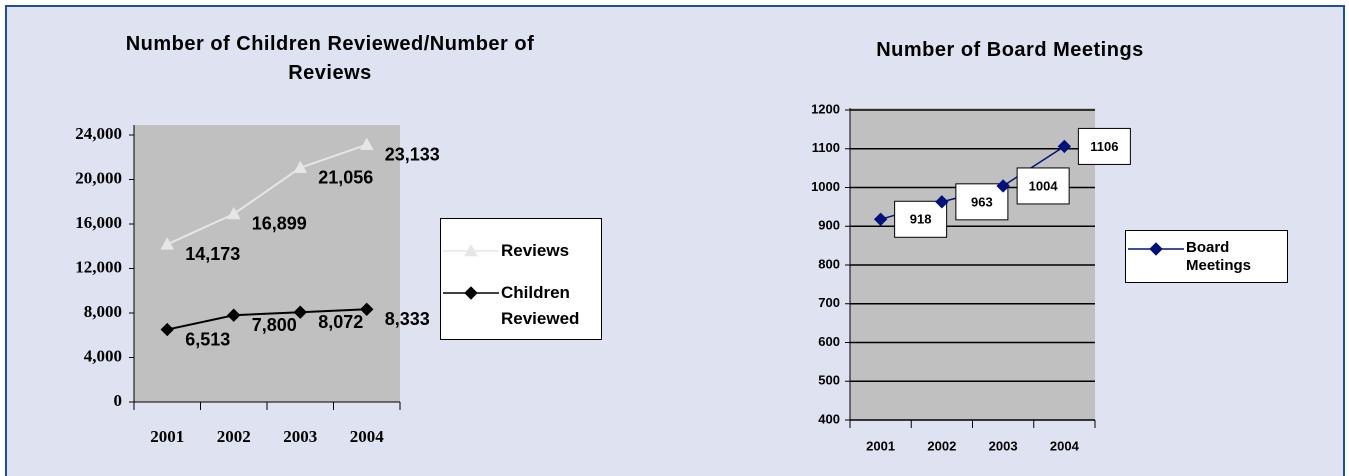 Image resolution: width=1349 pixels, height=476 pixels. What do you see at coordinates (407, 319) in the screenshot?
I see `data-label: 8,333` at bounding box center [407, 319].